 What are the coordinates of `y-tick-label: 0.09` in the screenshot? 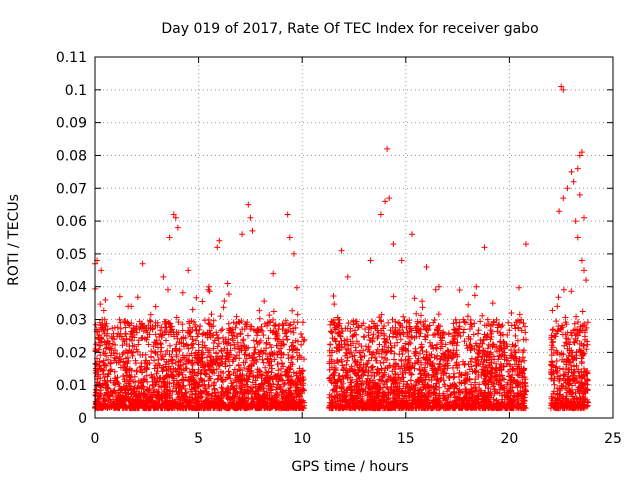 It's located at (71, 124).